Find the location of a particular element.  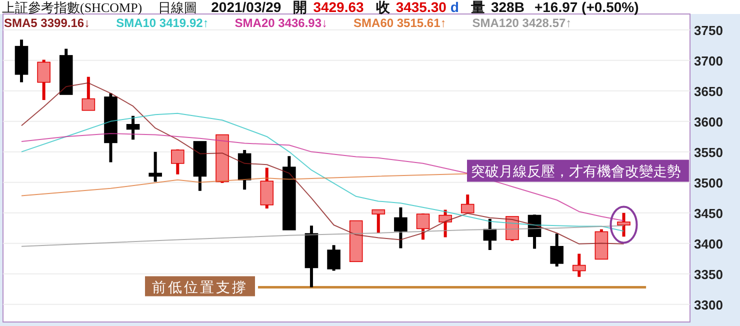

ref-line-label: 前低位置支撐 is located at coordinates (200, 288).